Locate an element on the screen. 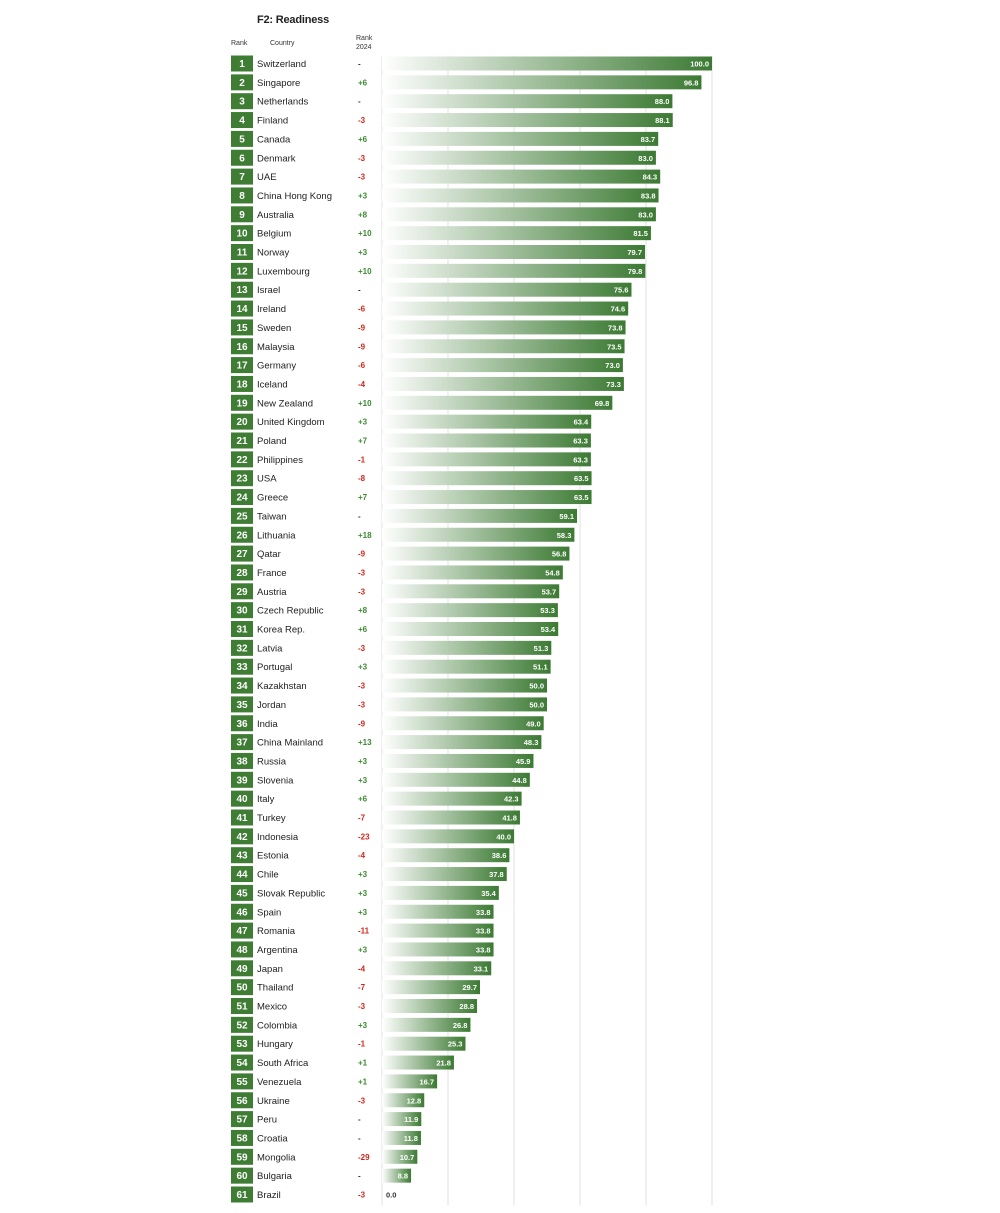 The height and width of the screenshot is (1213, 1000). bar-value-label: 88.0 is located at coordinates (662, 101).